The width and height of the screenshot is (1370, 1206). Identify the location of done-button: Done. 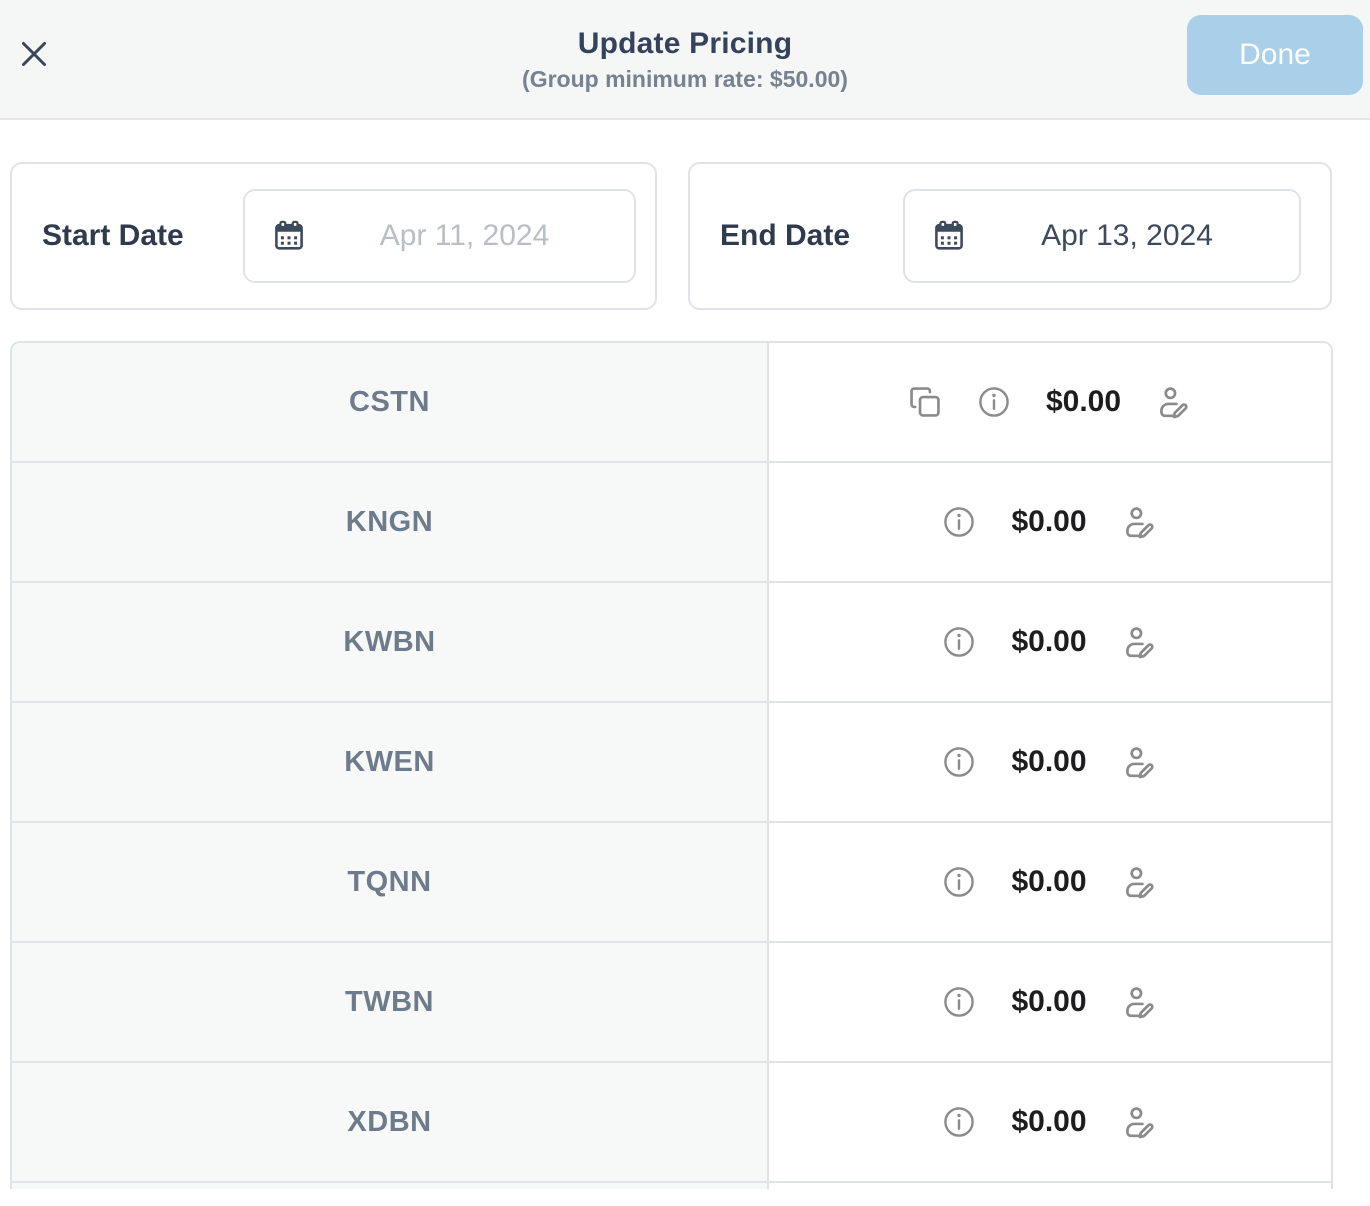
(1275, 55).